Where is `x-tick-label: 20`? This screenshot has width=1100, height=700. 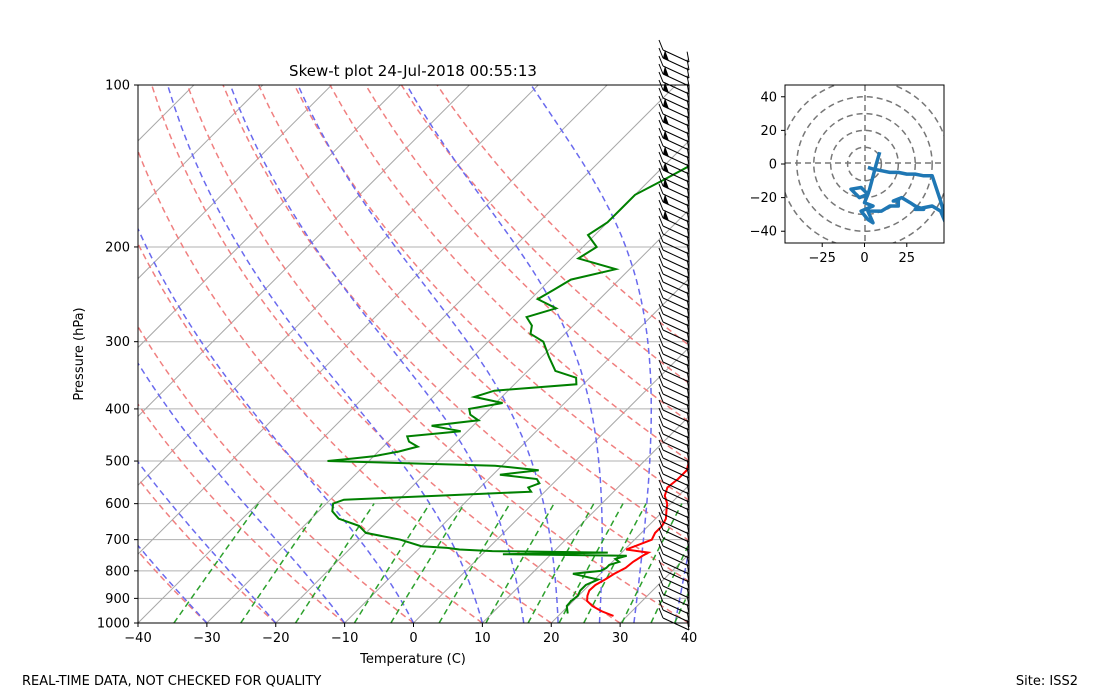
x-tick-label: 20 is located at coordinates (551, 638).